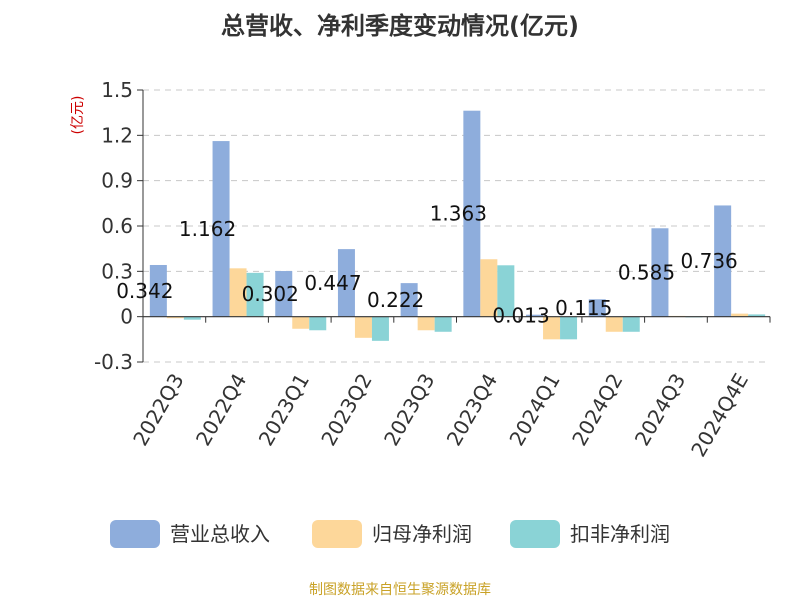  What do you see at coordinates (78, 115) in the screenshot?
I see `y-axis-unit-label: (亿元)` at bounding box center [78, 115].